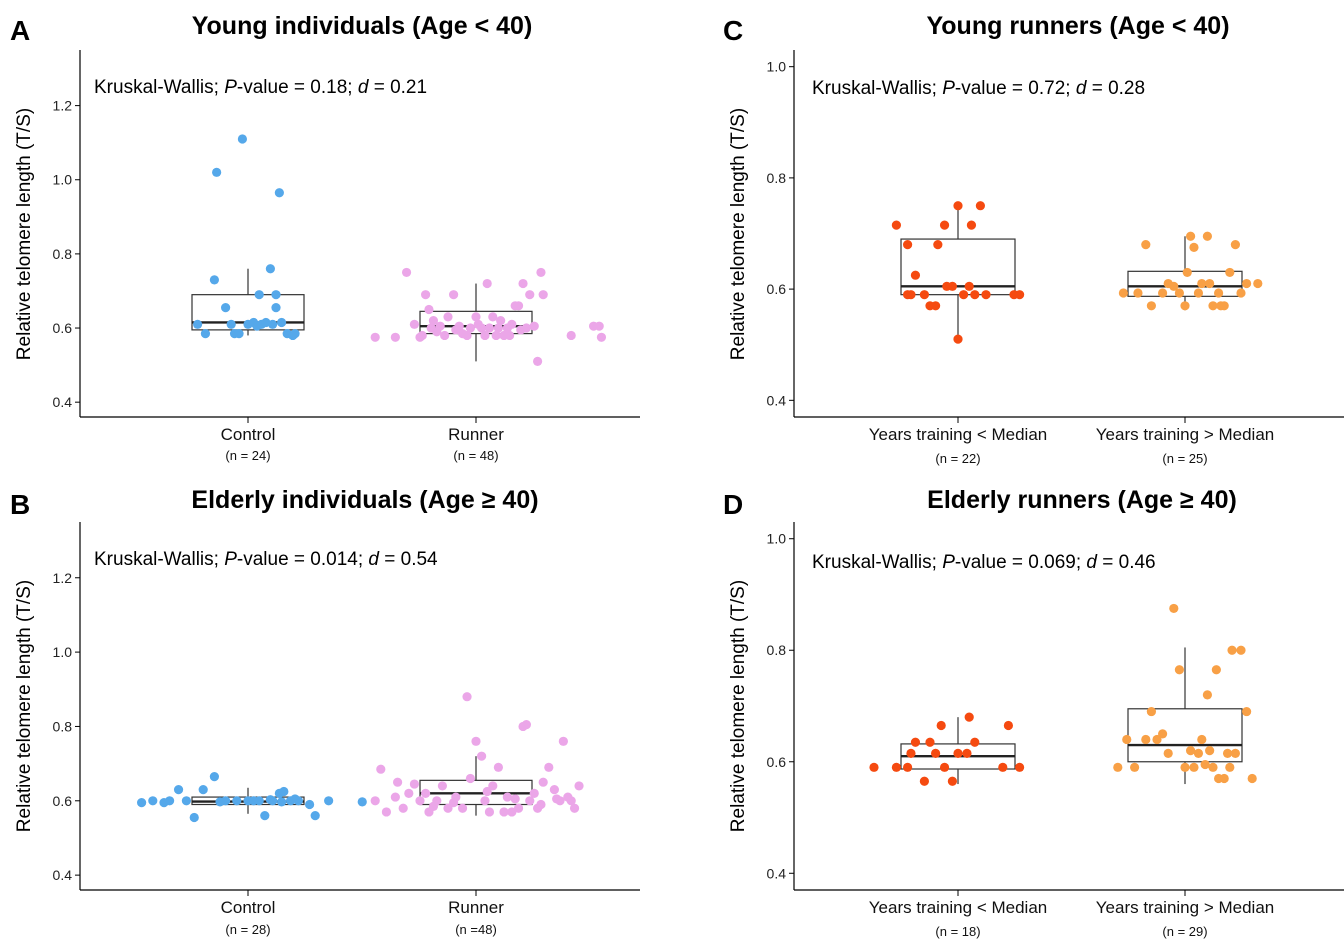 This screenshot has height=939, width=1344. Describe the element at coordinates (247, 929) in the screenshot. I see `sample-size-label: (n = 28)` at that location.